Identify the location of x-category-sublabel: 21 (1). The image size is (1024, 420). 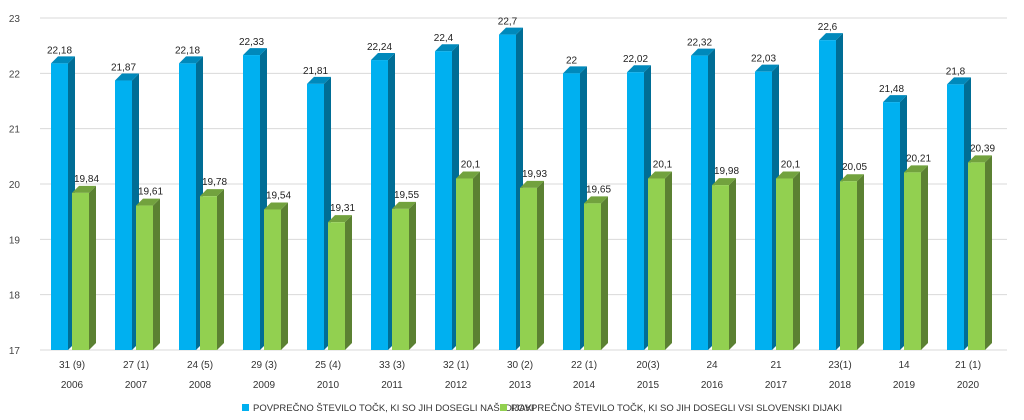
(968, 365).